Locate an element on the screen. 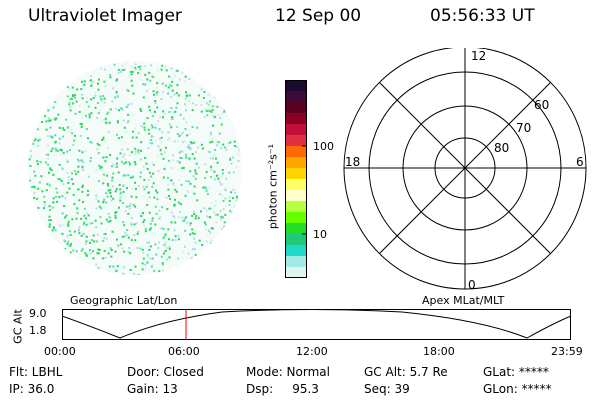  colorbar-cell is located at coordinates (296, 207).